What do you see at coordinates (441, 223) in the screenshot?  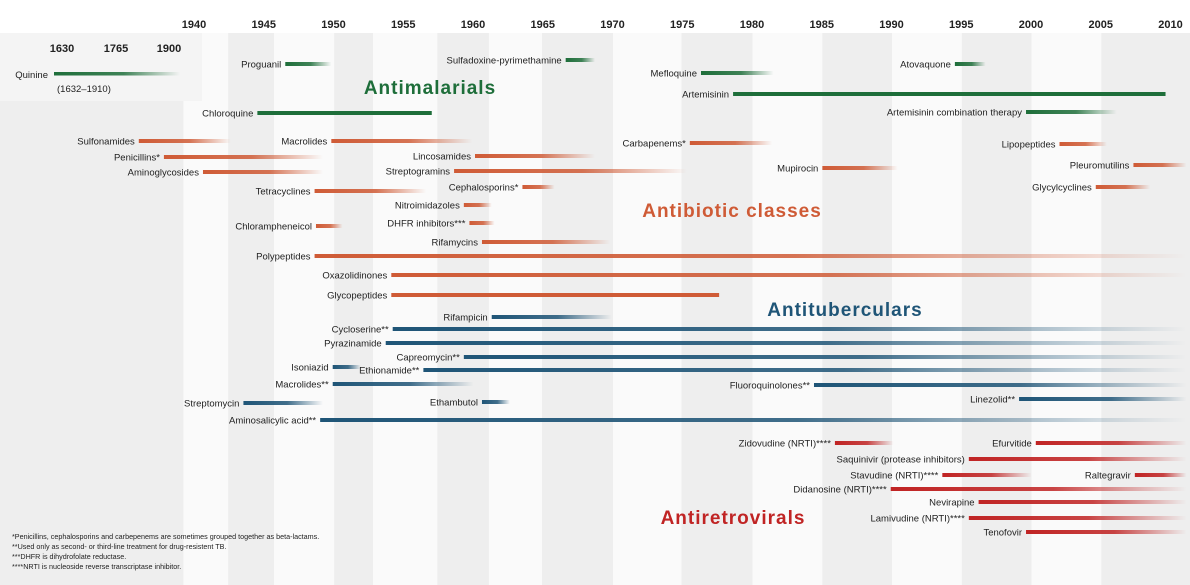 I see `drug-item-dhfr-inhibitors: DHFR inhibitors***` at bounding box center [441, 223].